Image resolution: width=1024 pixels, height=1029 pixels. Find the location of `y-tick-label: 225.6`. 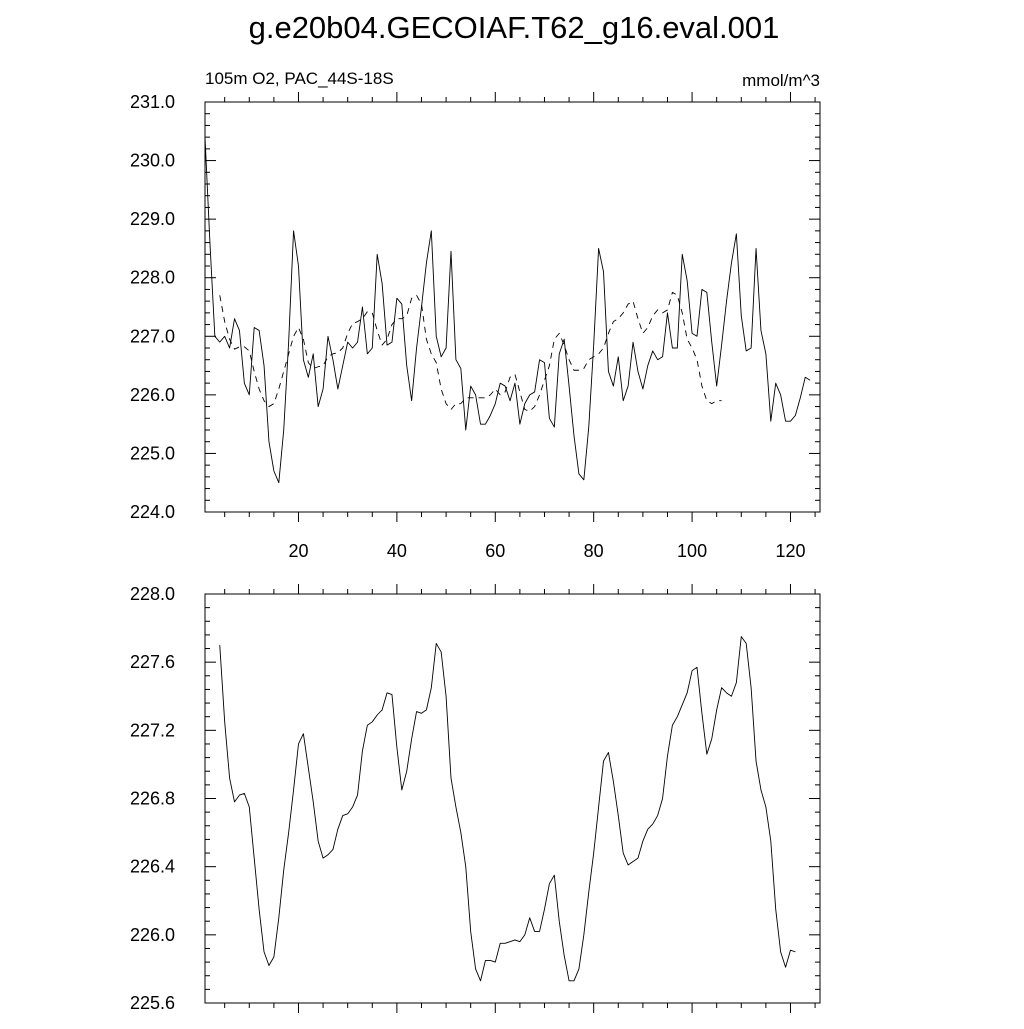

y-tick-label: 225.6 is located at coordinates (152, 1003).